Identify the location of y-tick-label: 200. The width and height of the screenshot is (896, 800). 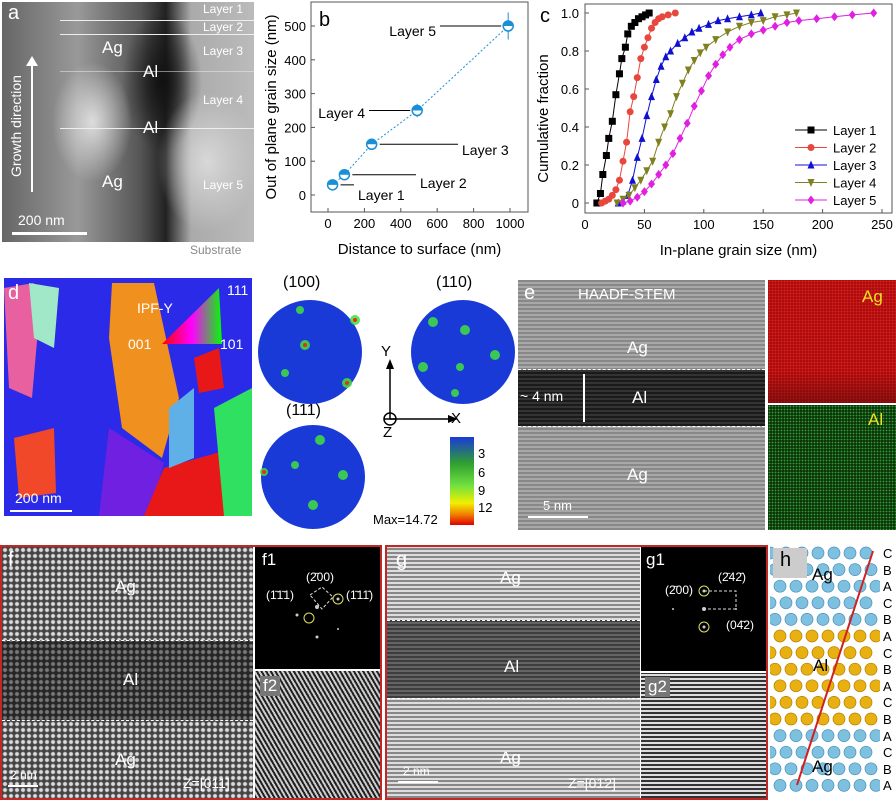
(295, 127).